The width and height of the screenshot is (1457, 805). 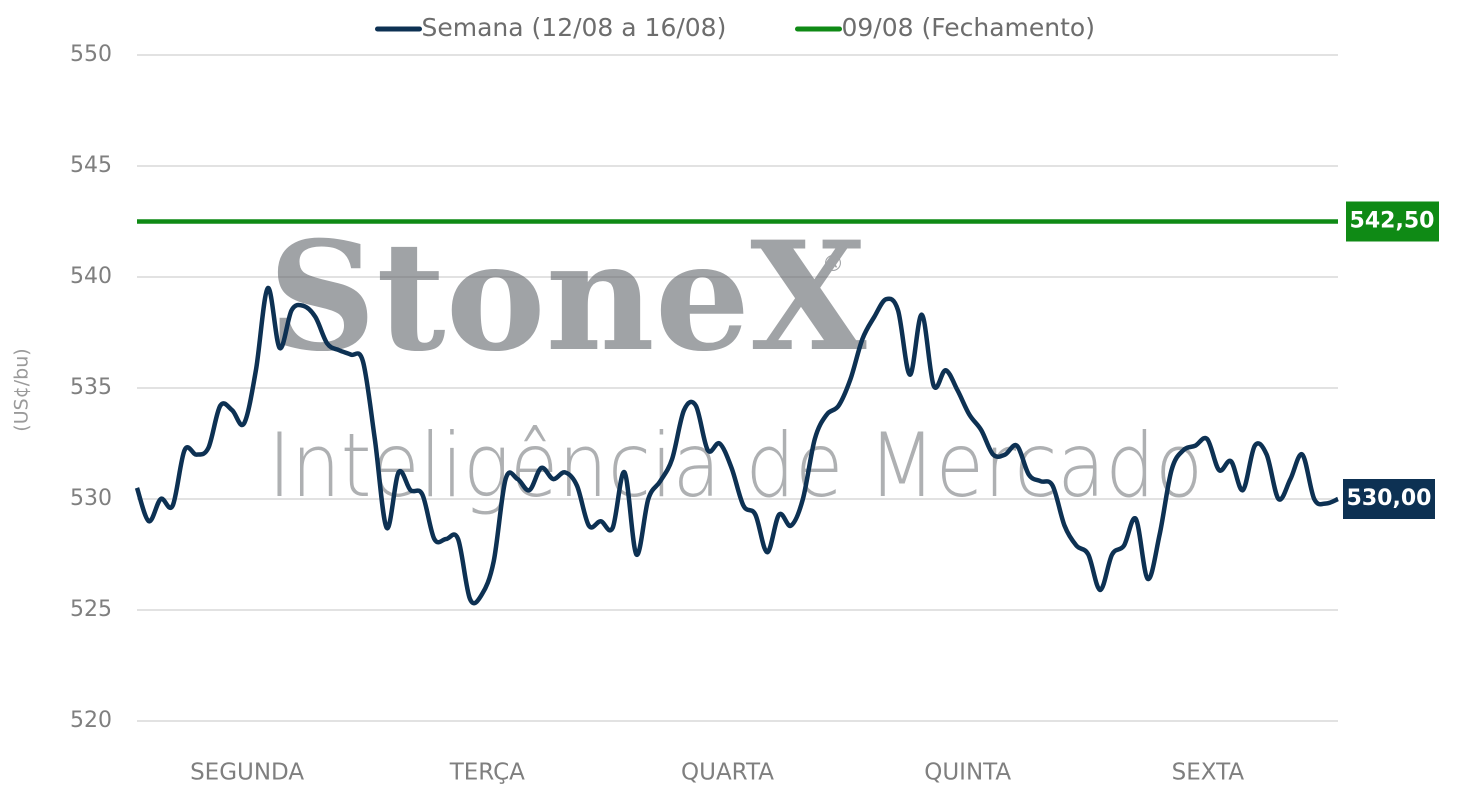 I want to click on watermark-brand: StoneX, so click(x=567, y=297).